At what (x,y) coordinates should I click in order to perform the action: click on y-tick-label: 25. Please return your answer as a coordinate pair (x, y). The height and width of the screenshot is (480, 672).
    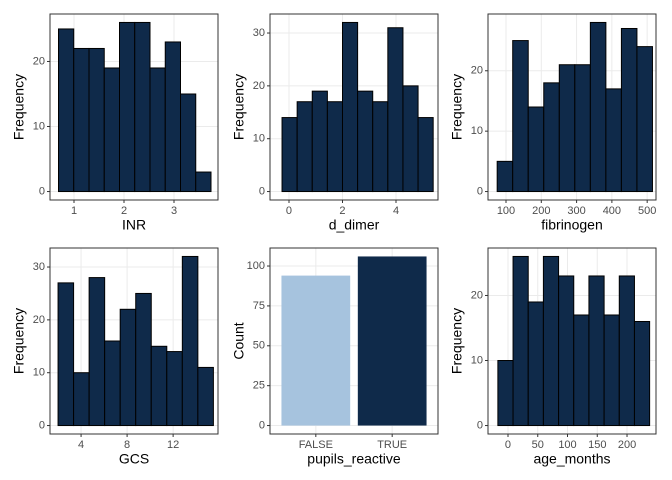
    Looking at the image, I should click on (259, 386).